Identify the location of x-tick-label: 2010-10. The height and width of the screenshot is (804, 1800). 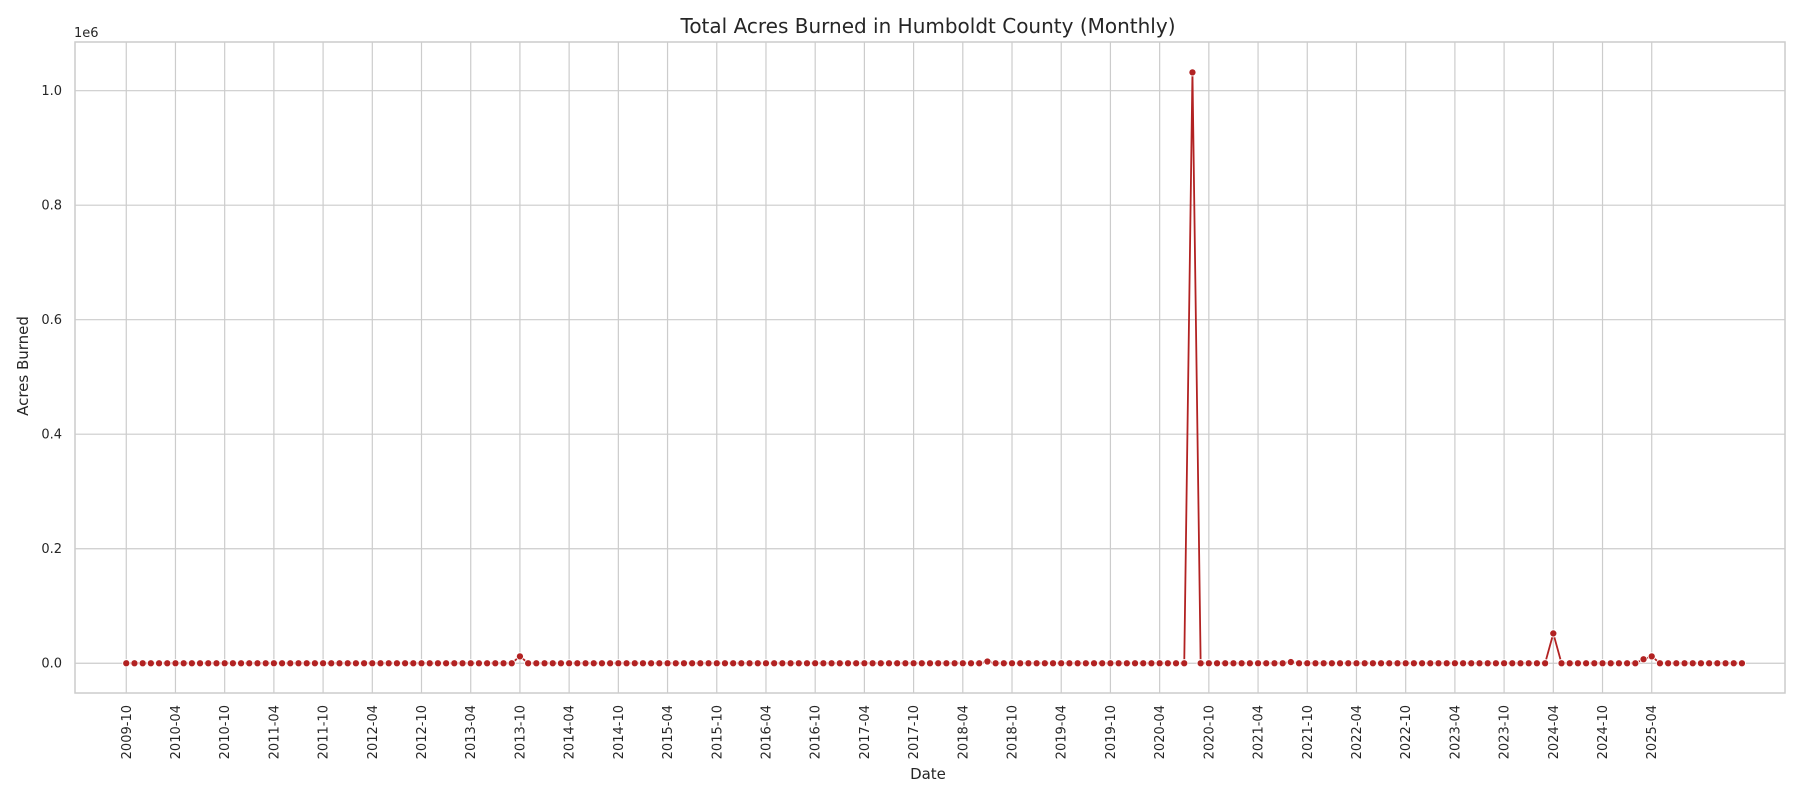
(225, 732).